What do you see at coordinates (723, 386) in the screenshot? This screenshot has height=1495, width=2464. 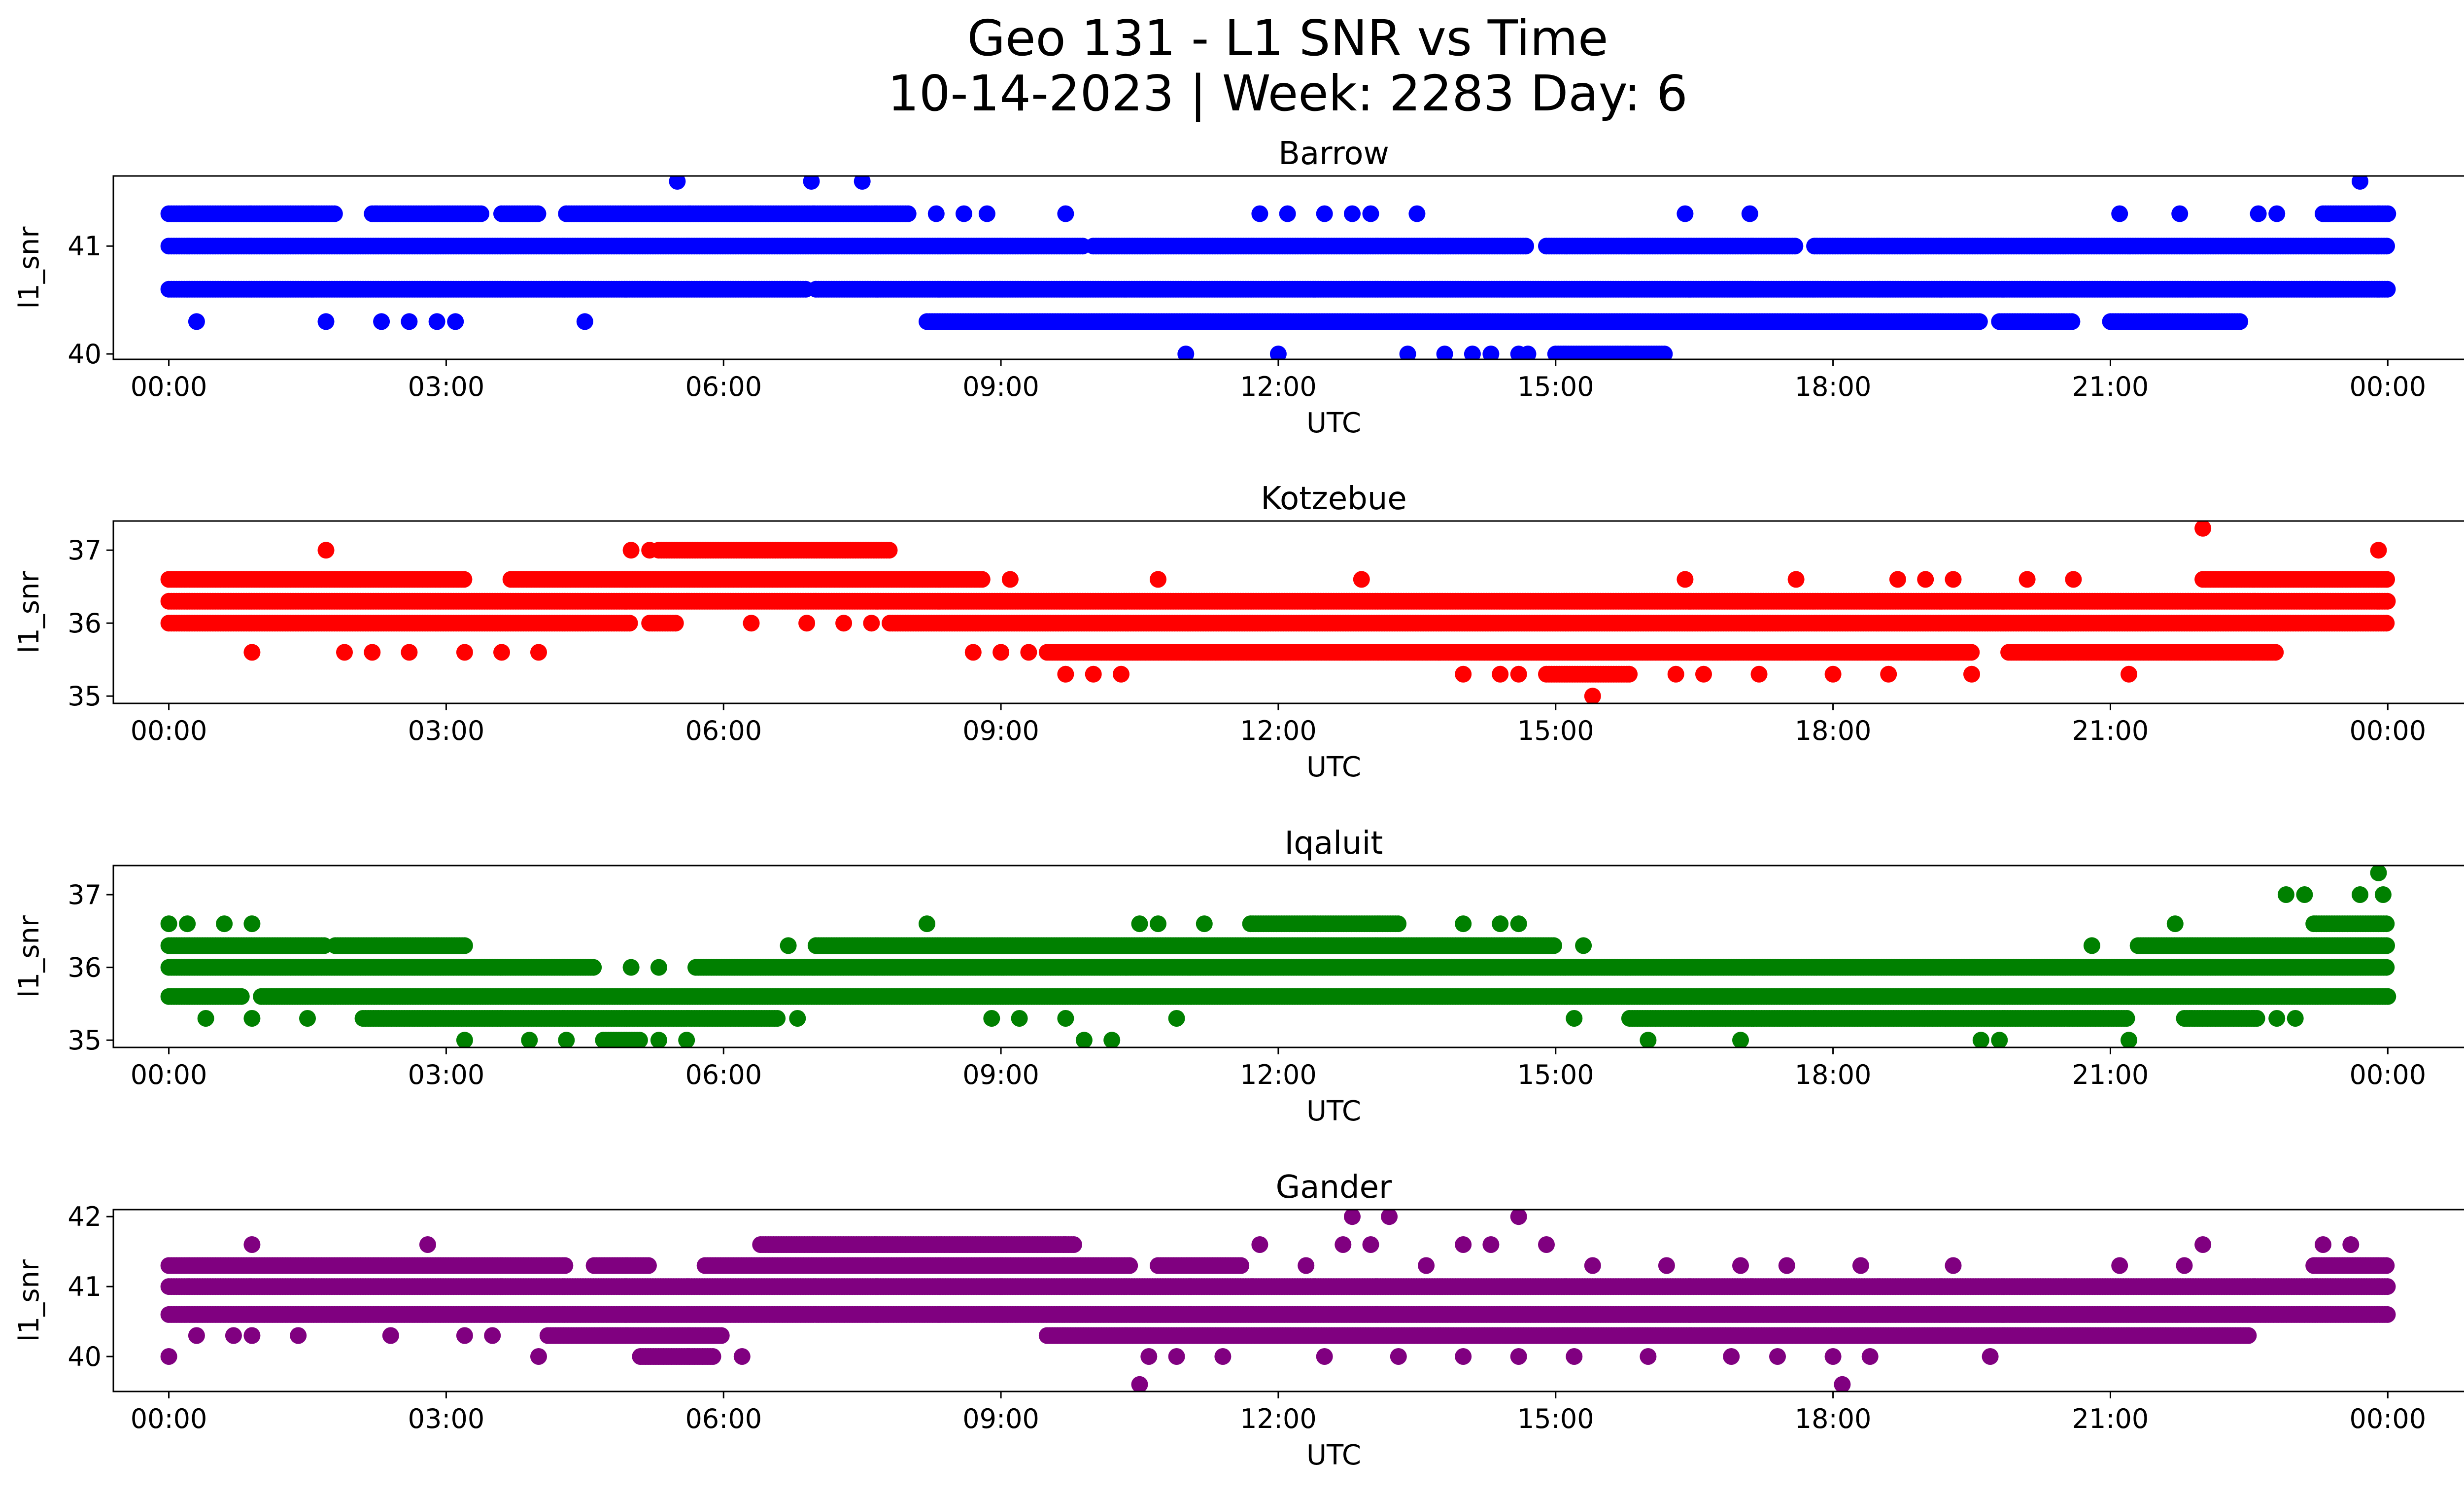 I see `x-tick-label: 06:00` at bounding box center [723, 386].